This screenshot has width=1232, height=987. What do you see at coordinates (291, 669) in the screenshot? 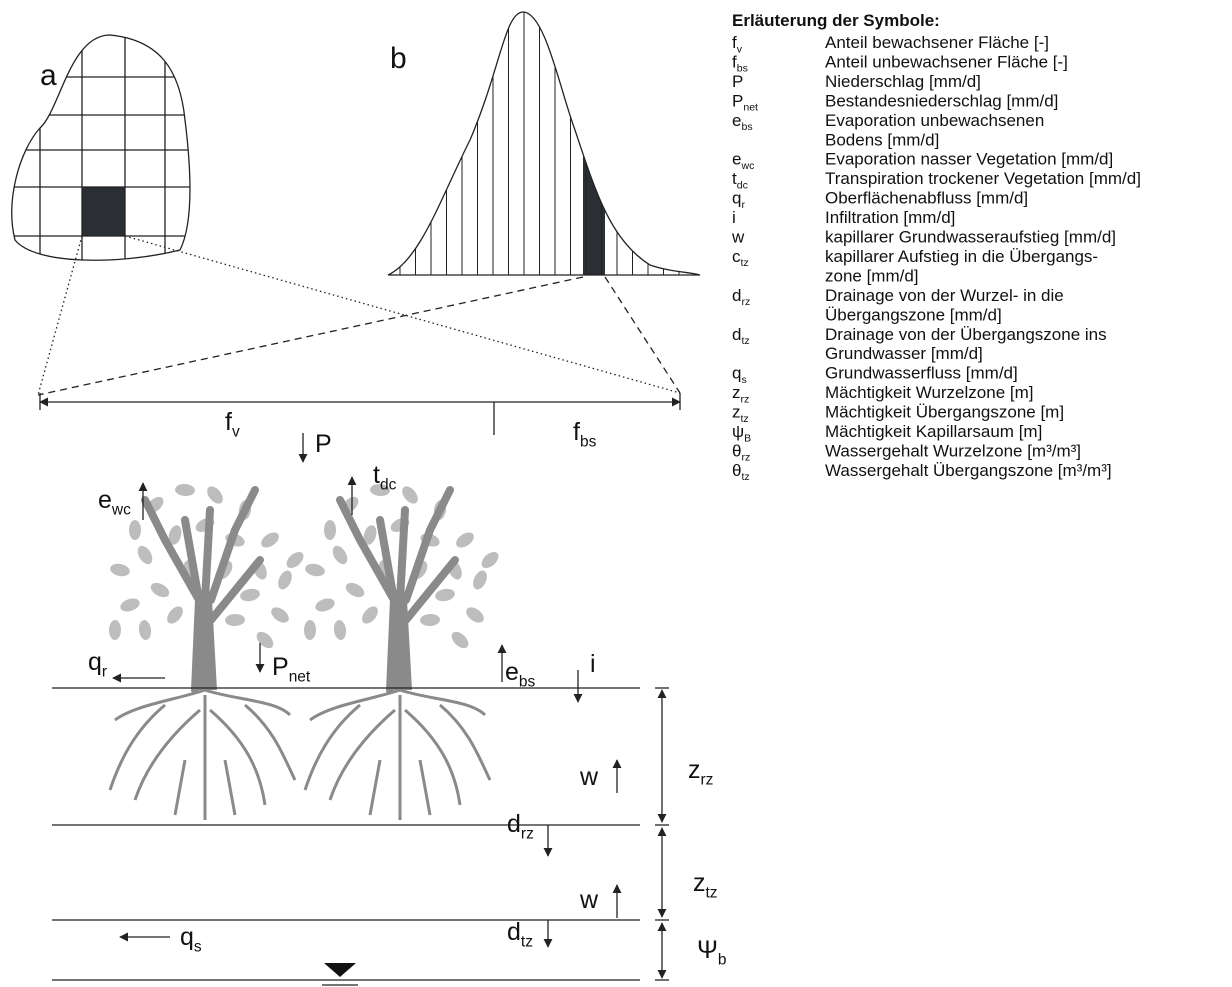
I see `diagram-label: Pnet` at bounding box center [291, 669].